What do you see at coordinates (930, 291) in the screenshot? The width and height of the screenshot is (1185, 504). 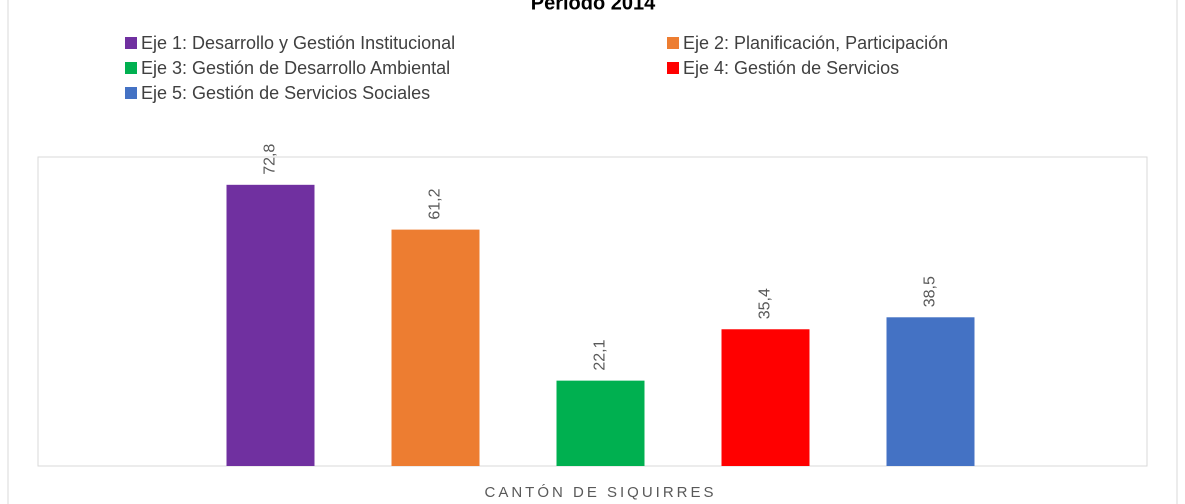 I see `data-label: 38,5` at bounding box center [930, 291].